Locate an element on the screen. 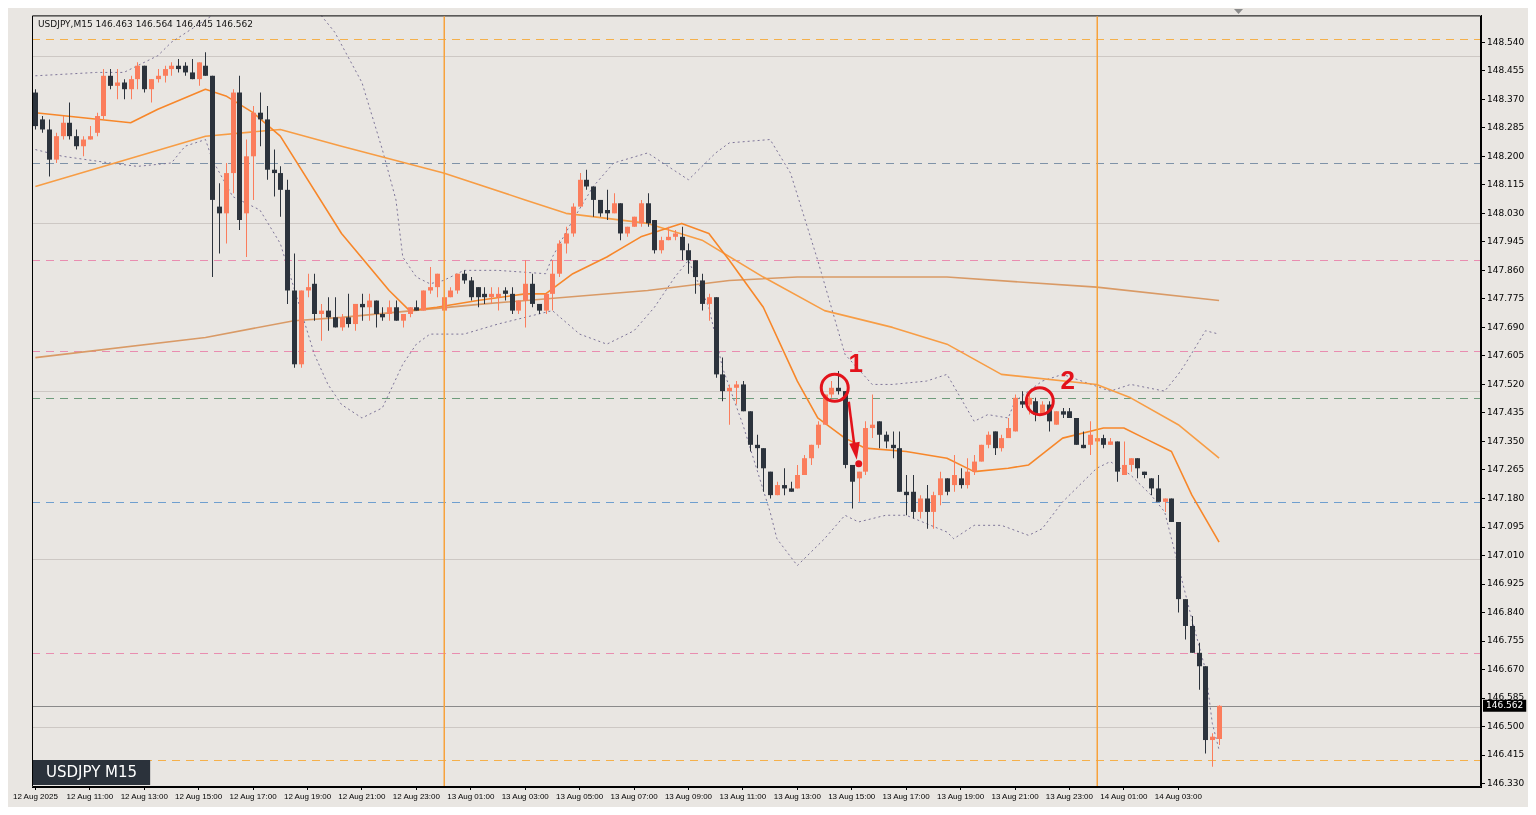 This screenshot has height=815, width=1536. y-tick-label: 147.350 is located at coordinates (1506, 440).